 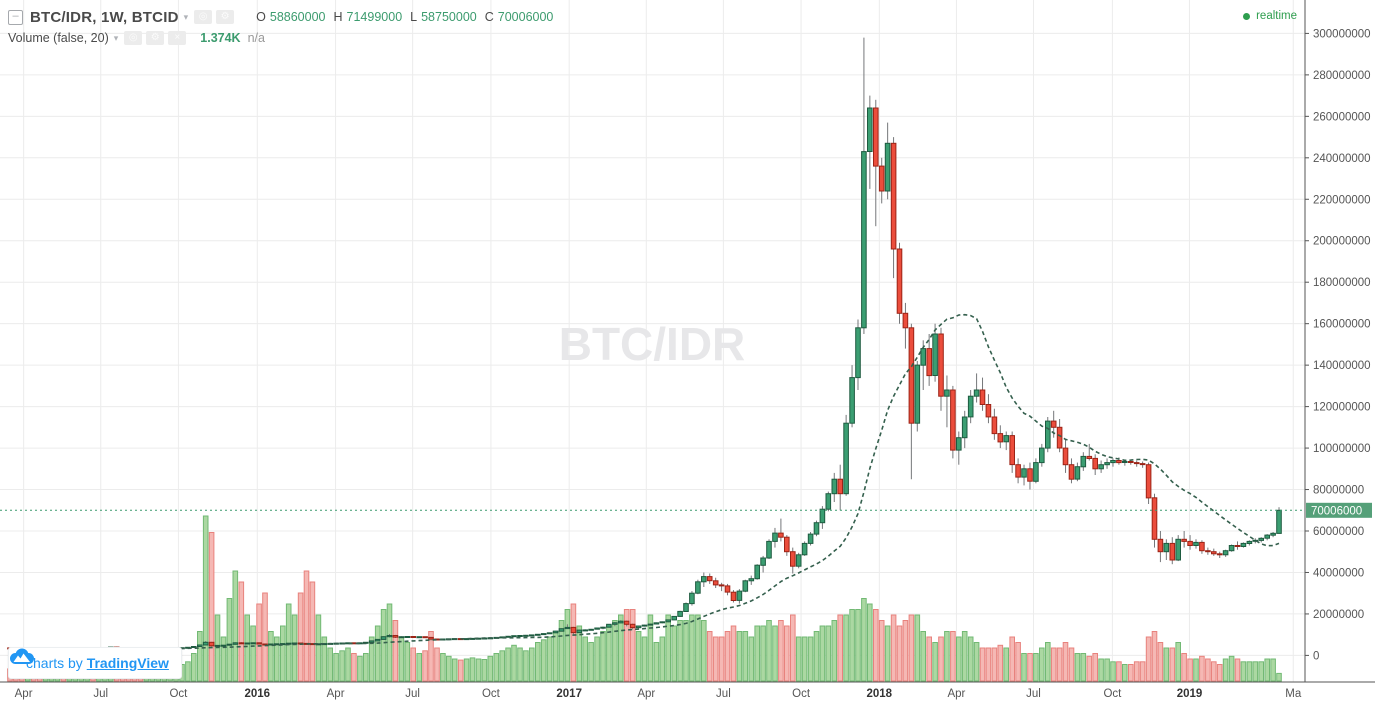 What do you see at coordinates (155, 38) in the screenshot?
I see `indicator-settings-gear-icon: ⚙` at bounding box center [155, 38].